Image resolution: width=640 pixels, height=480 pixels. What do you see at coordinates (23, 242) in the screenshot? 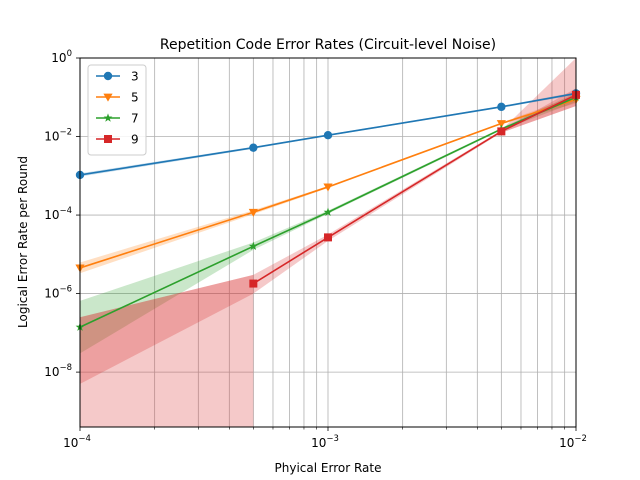
I see `y-axis-label: Logical Error Rate per Round` at bounding box center [23, 242].